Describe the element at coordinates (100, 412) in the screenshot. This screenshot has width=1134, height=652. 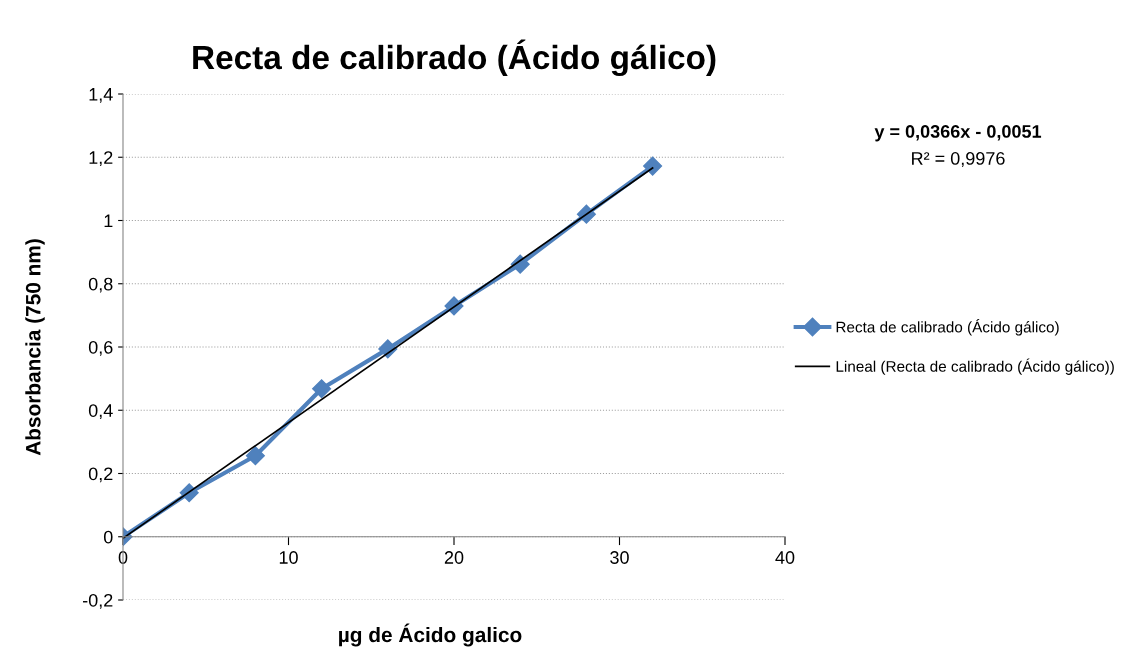
I see `y-tick-label: 0,4` at that location.